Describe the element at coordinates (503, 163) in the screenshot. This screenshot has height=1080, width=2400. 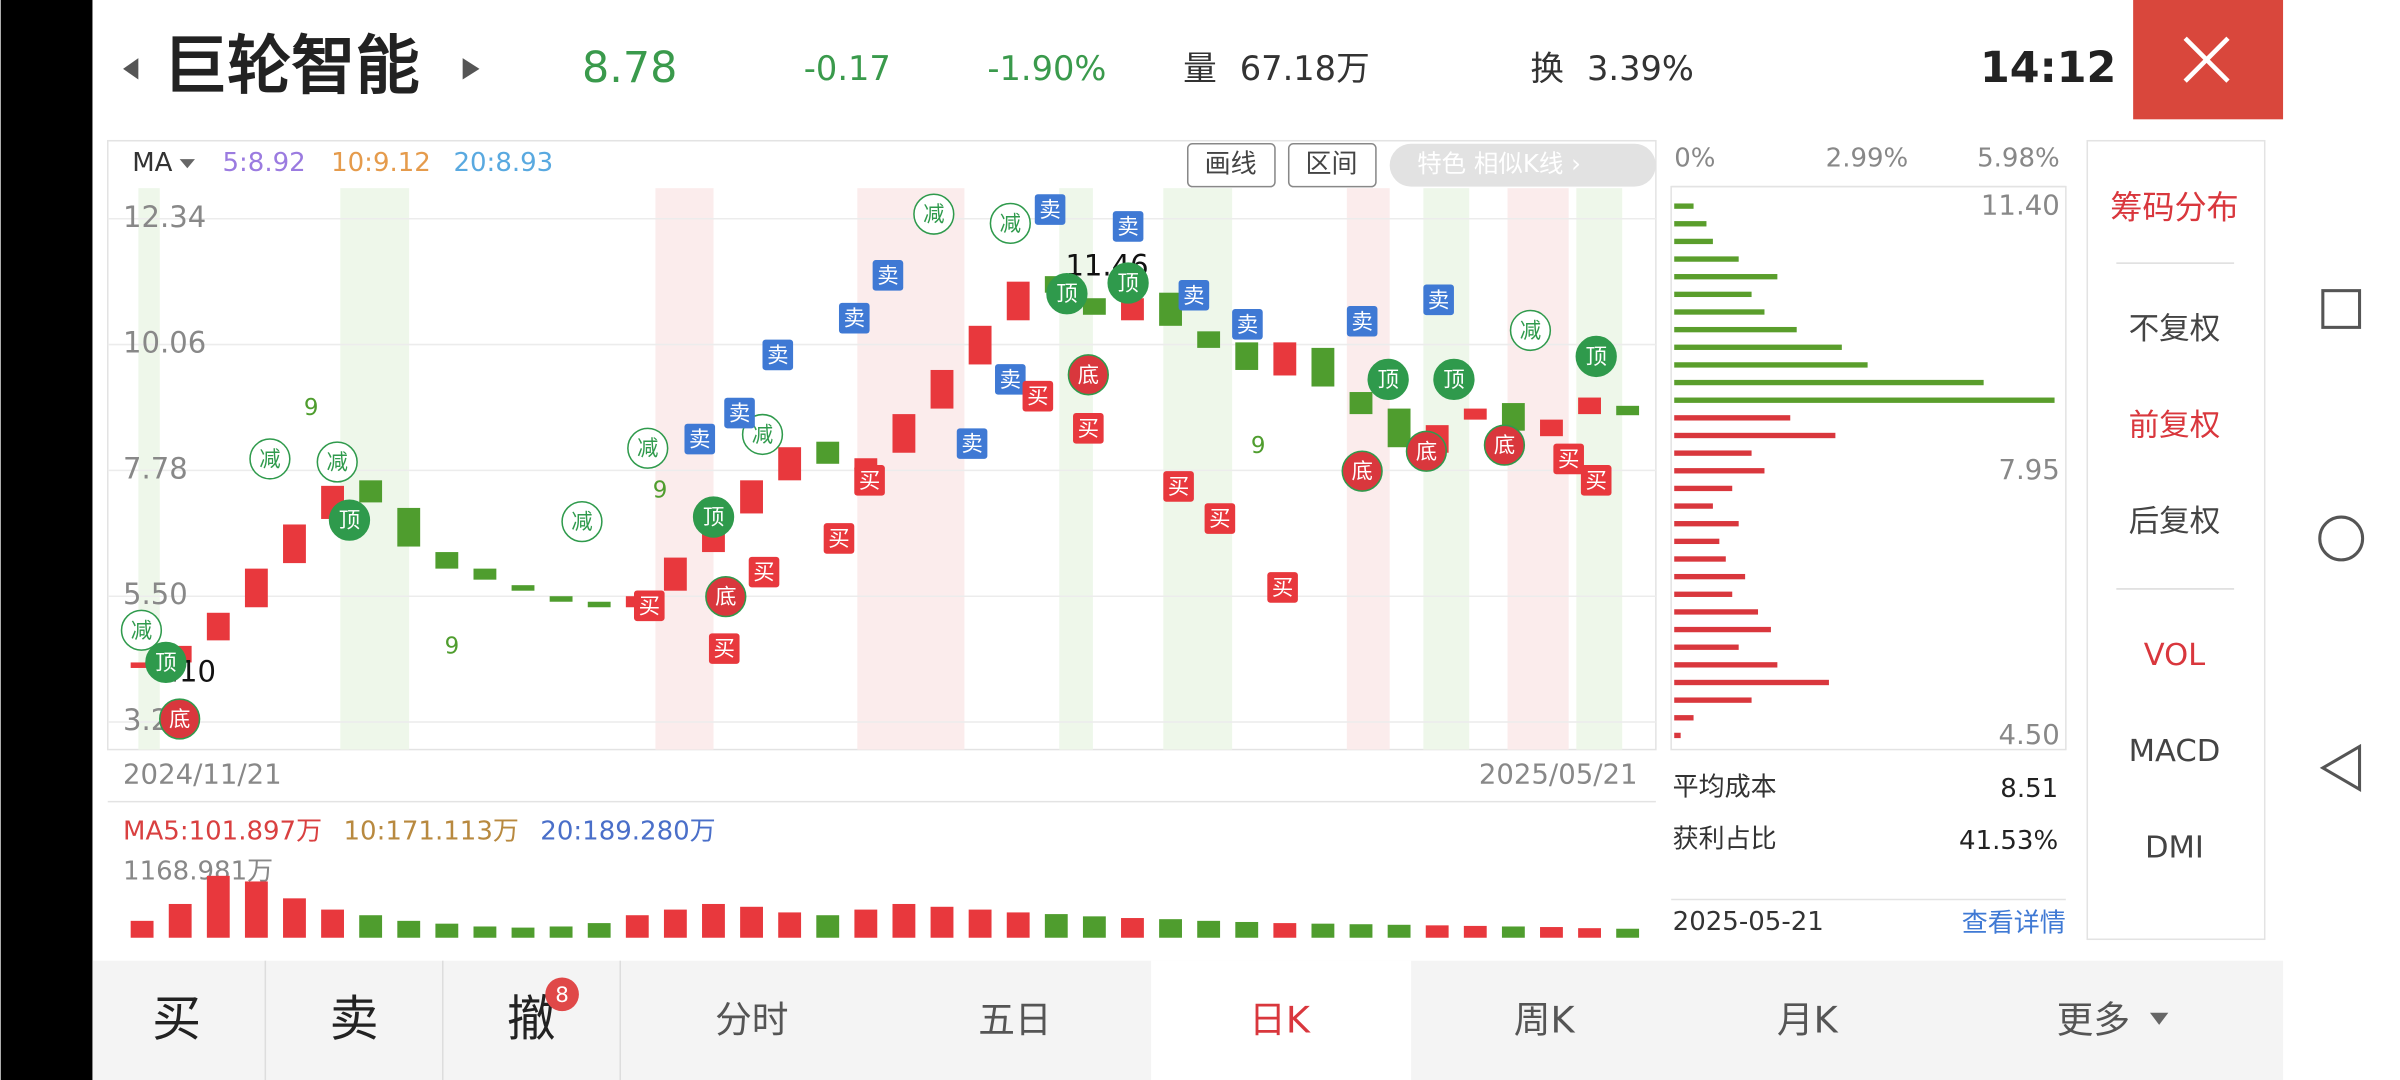
I see `ma20: 20:8.93` at that location.